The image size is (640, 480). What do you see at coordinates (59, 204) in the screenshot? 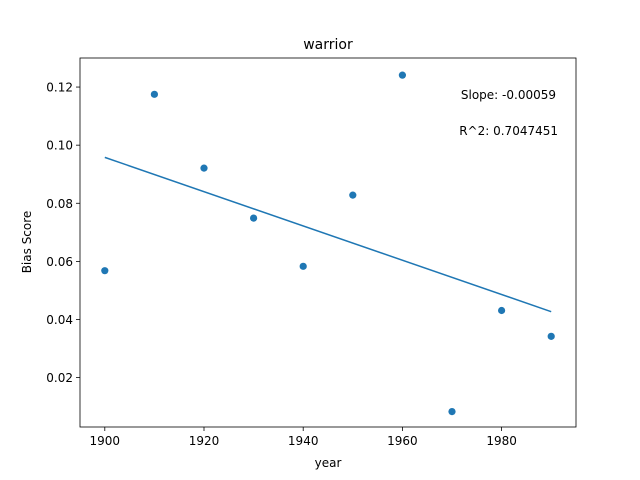
I see `y-tick-label: 0.08` at bounding box center [59, 204].